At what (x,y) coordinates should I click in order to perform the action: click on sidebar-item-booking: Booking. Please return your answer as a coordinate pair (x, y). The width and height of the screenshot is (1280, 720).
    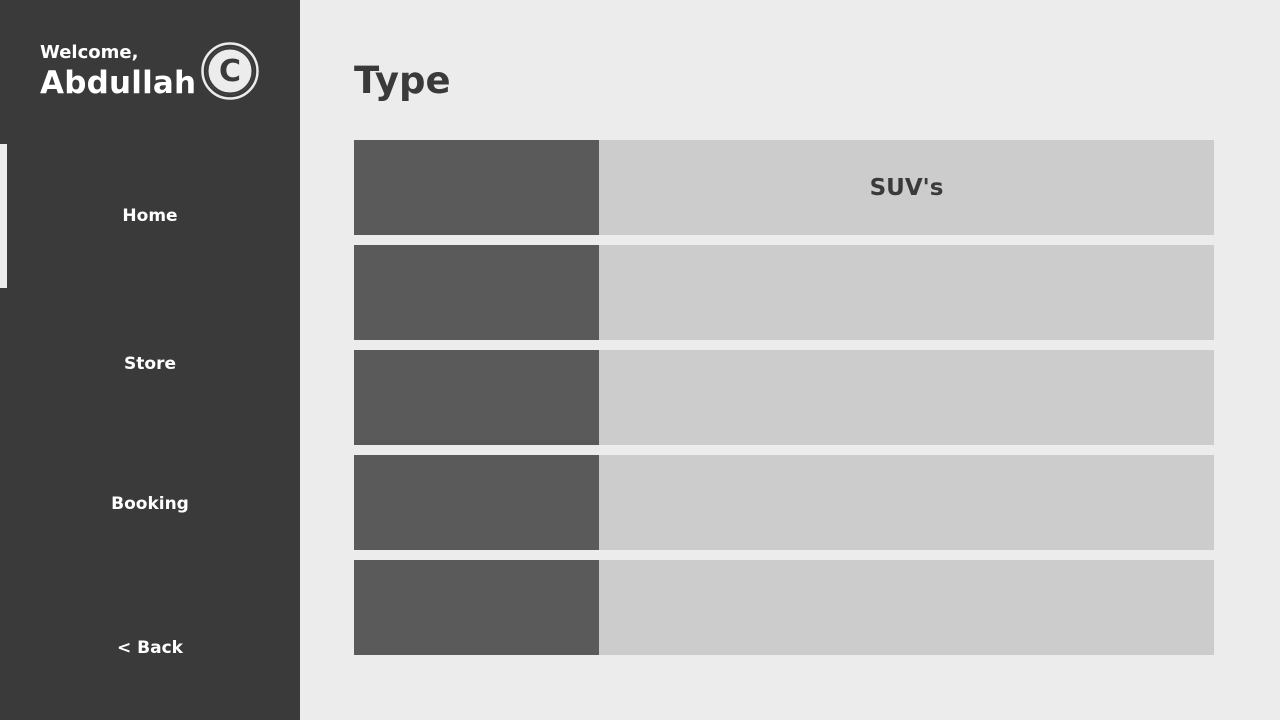
    Looking at the image, I should click on (150, 504).